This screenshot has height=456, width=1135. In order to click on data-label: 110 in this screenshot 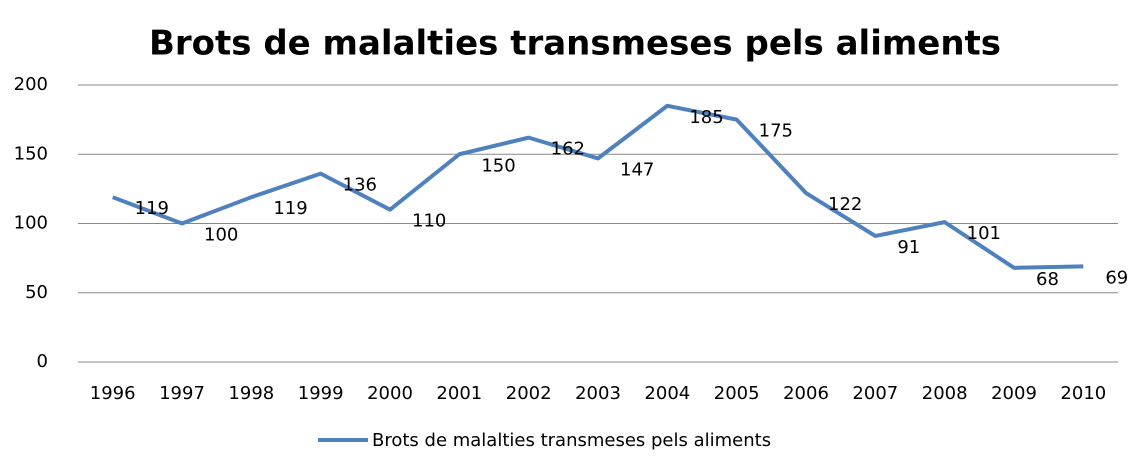, I will do `click(429, 221)`.